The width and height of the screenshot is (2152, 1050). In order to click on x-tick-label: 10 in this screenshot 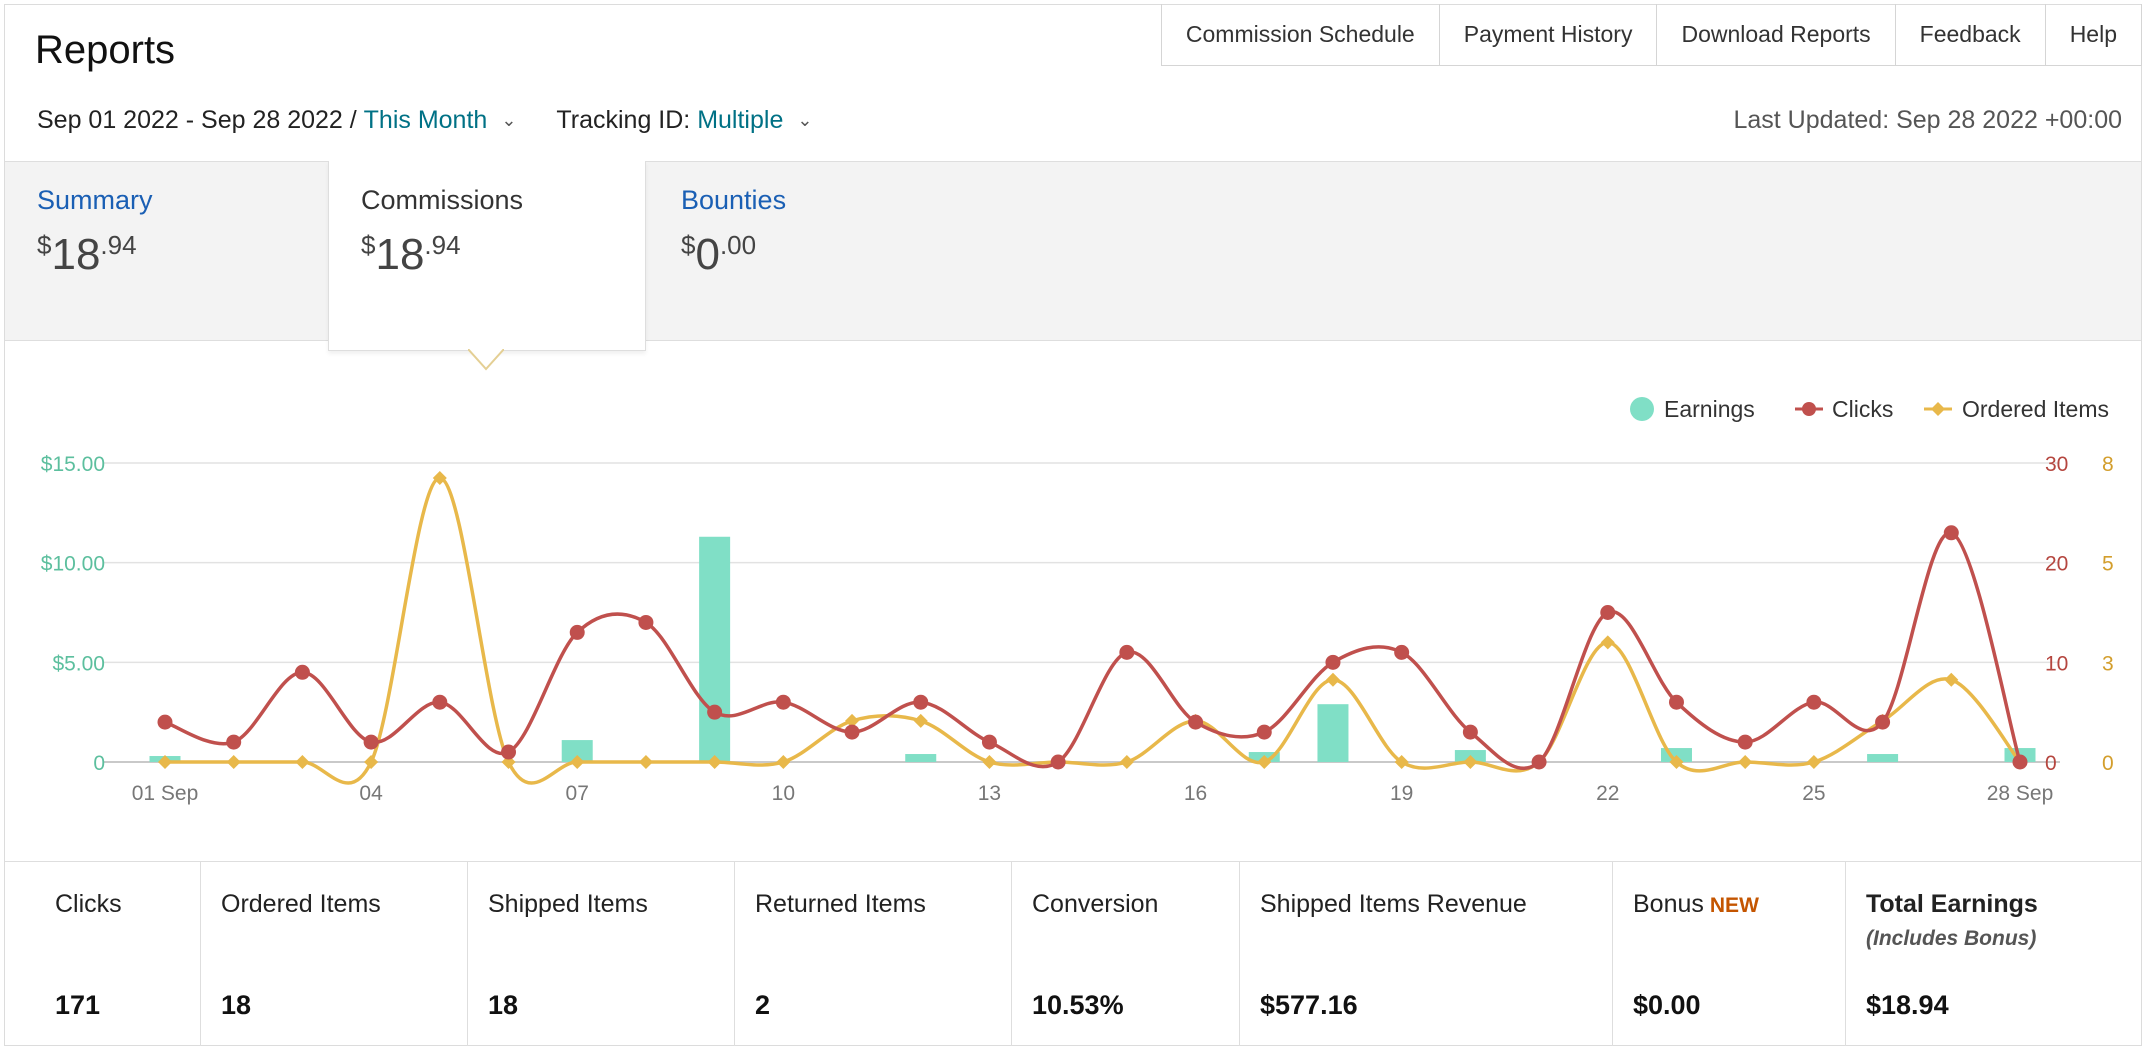, I will do `click(783, 793)`.